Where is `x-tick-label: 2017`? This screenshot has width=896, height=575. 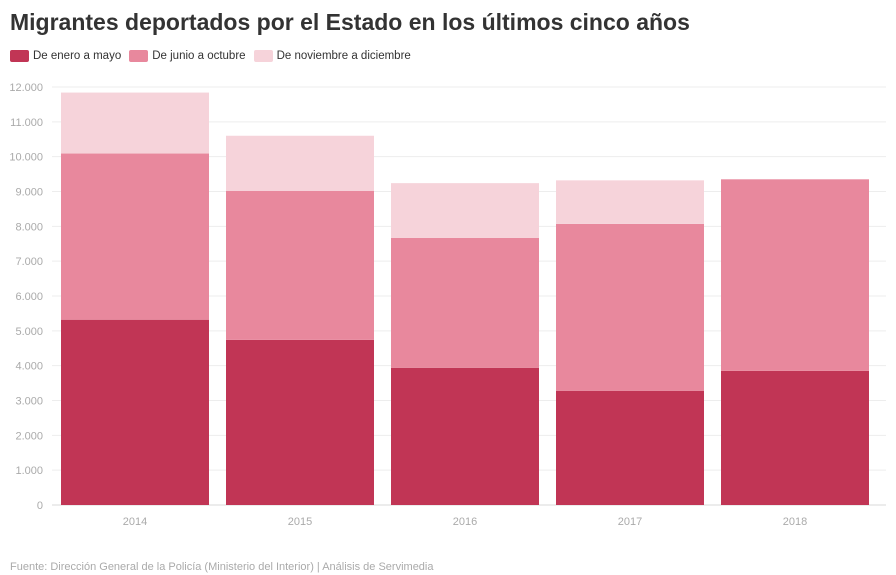 x-tick-label: 2017 is located at coordinates (630, 522).